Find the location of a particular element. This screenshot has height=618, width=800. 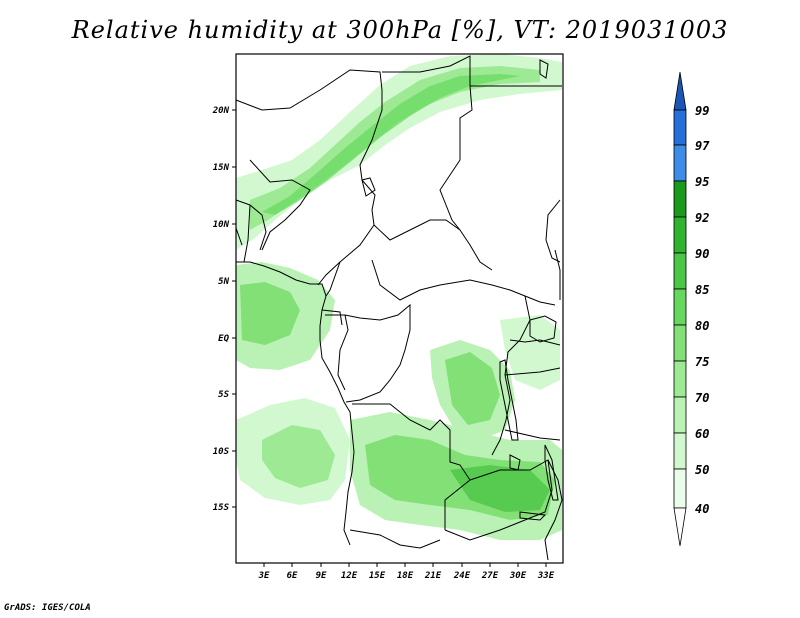

lat-label: 15N is located at coordinates (221, 168).